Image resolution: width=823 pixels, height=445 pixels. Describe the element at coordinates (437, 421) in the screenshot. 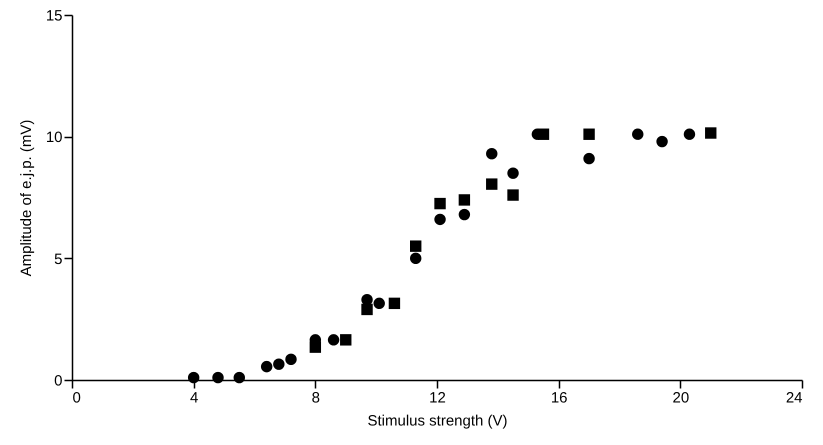

I see `x-axis-title: Stimulus strength (V)` at that location.